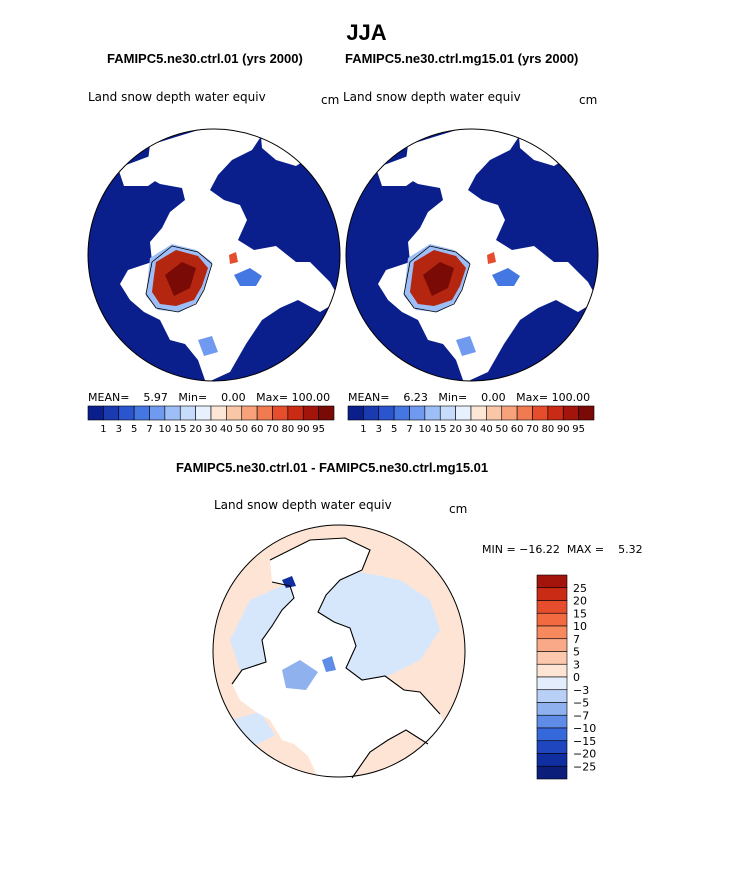  I want to click on left-variable-label: Land snow depth water equiv, so click(177, 97).